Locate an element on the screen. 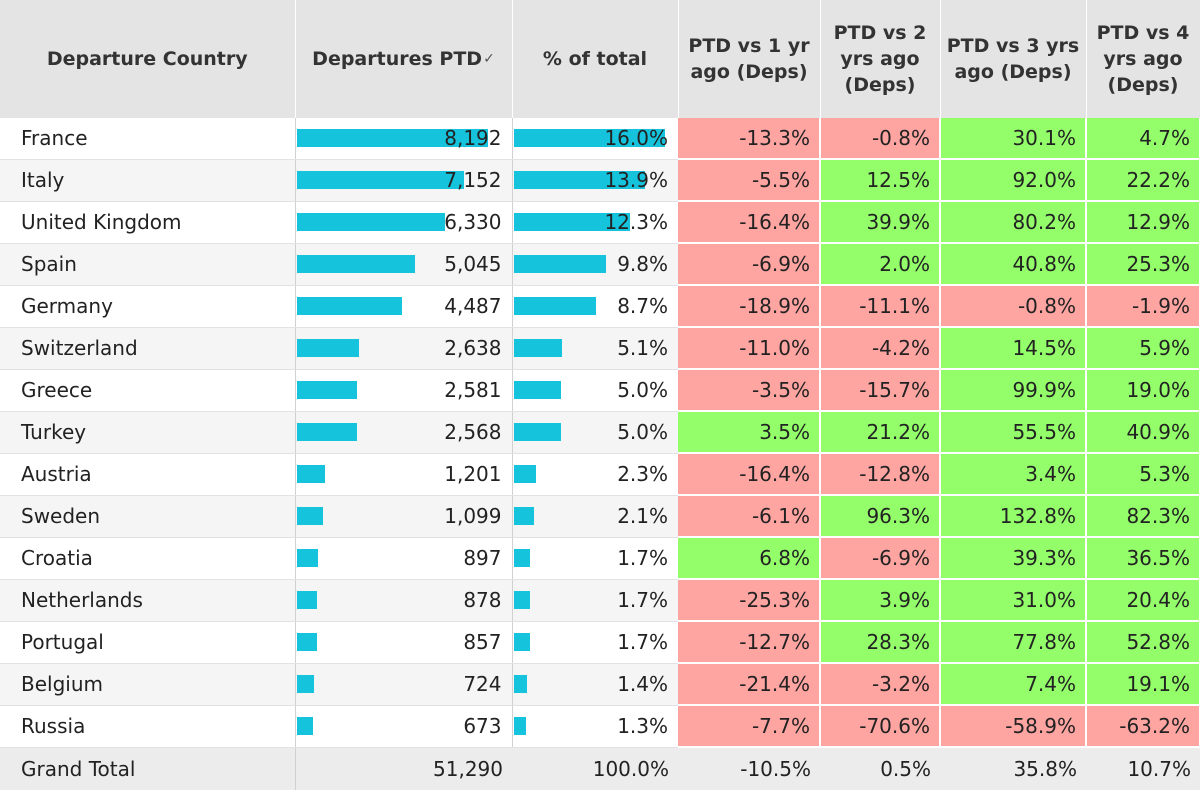 This screenshot has height=790, width=1200. change-vs4-cell: 82.3% is located at coordinates (1143, 516).